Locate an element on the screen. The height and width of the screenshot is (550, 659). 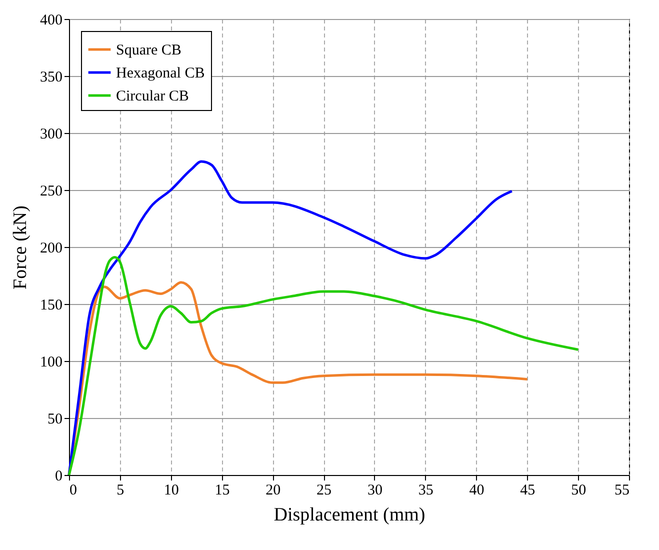
y-tick-label: 300 is located at coordinates (51, 134).